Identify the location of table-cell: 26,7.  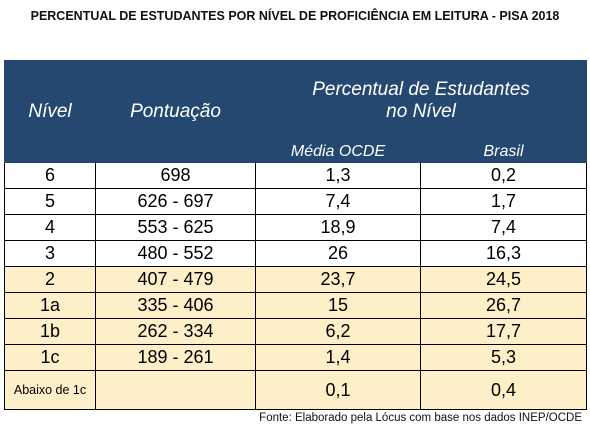
(503, 305).